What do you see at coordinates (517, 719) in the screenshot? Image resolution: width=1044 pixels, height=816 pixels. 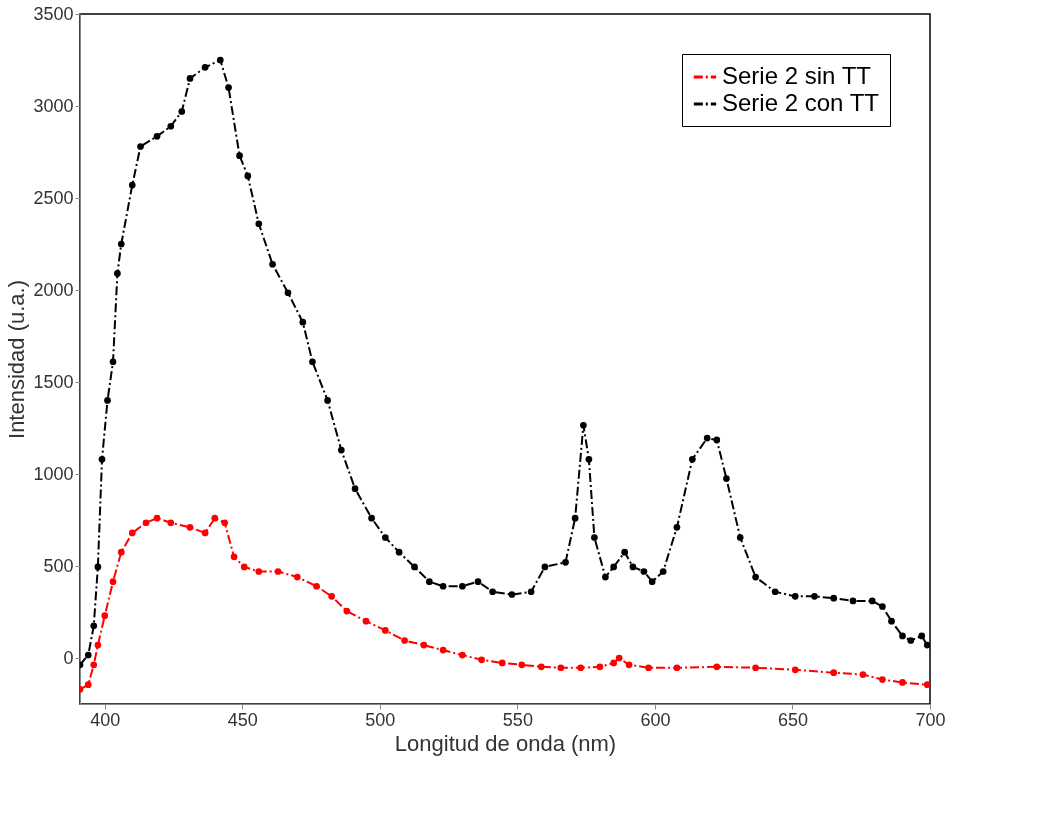 I see `x-tick-label: 550` at bounding box center [517, 719].